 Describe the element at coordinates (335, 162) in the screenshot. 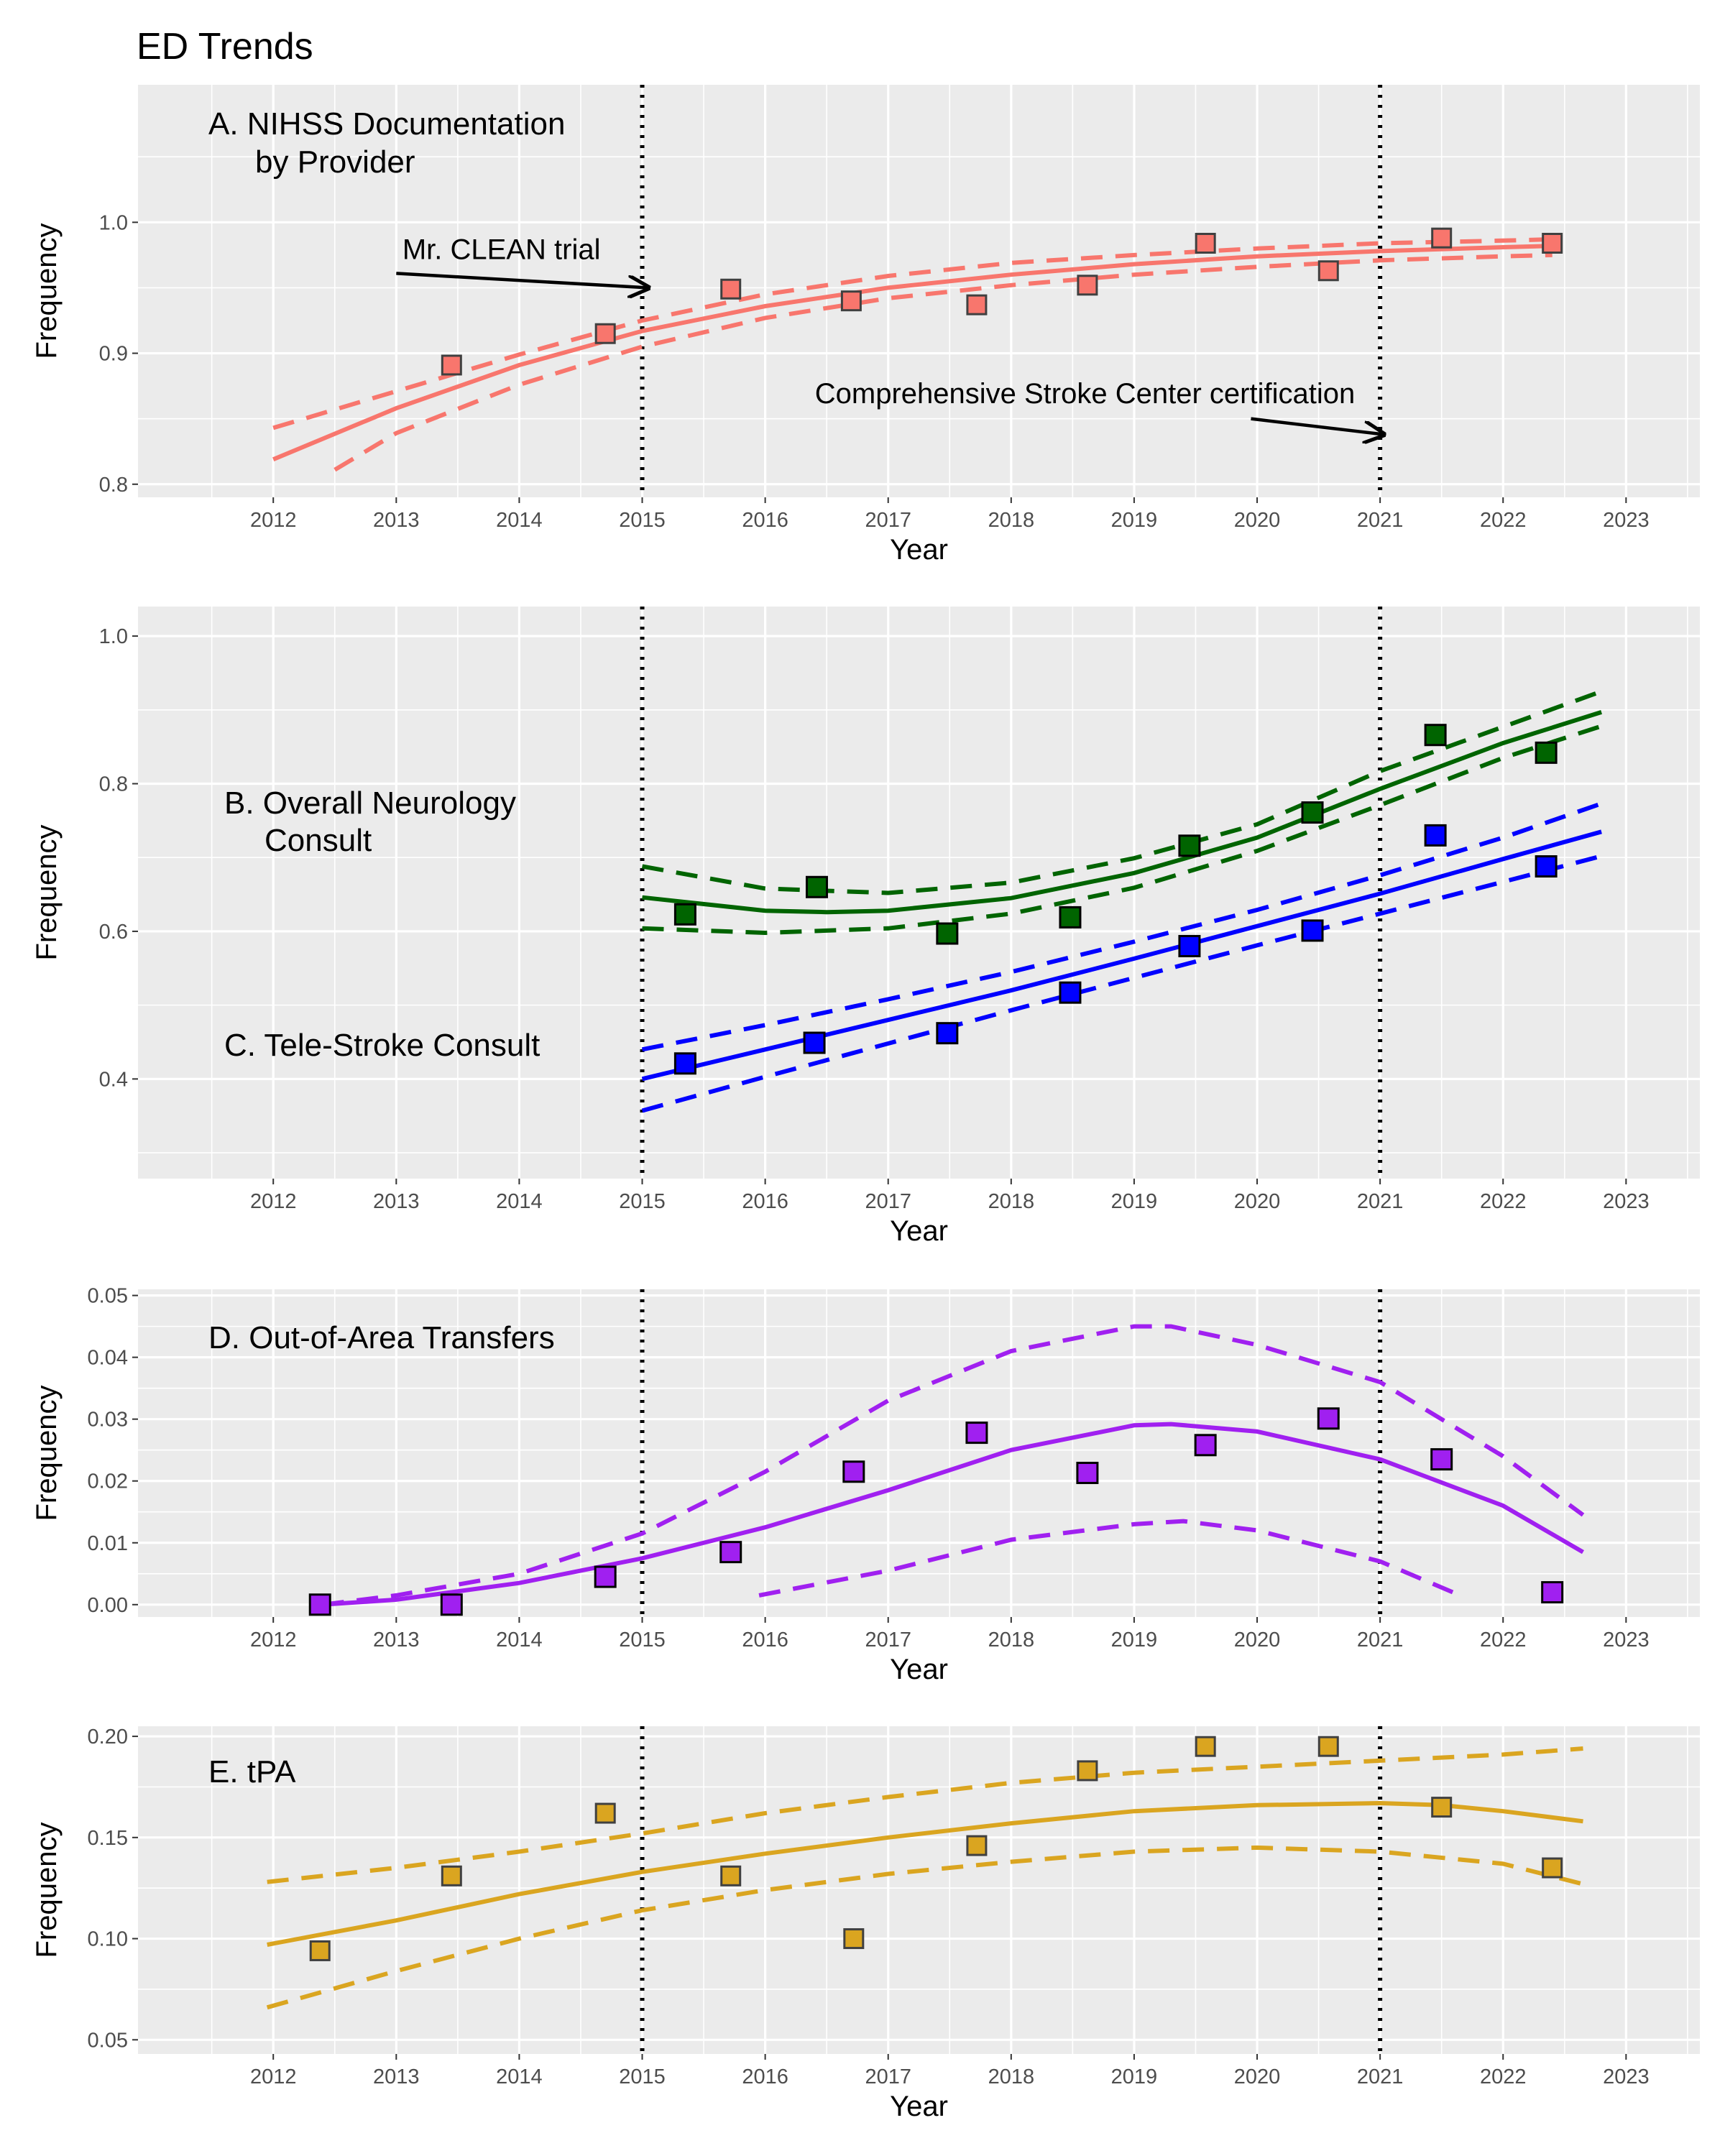

I see `panel-label: by Provider` at that location.